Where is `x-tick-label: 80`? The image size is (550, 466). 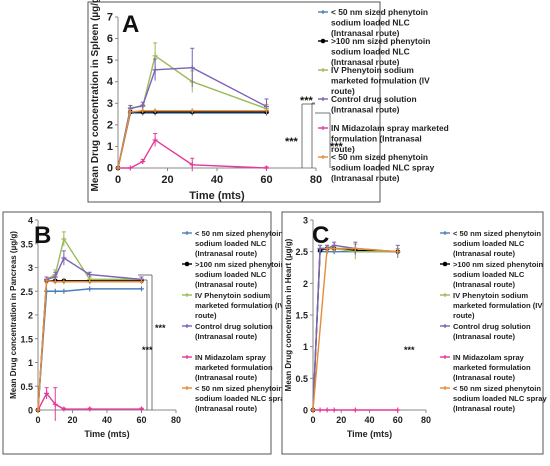 x-tick-label: 80 is located at coordinates (316, 180).